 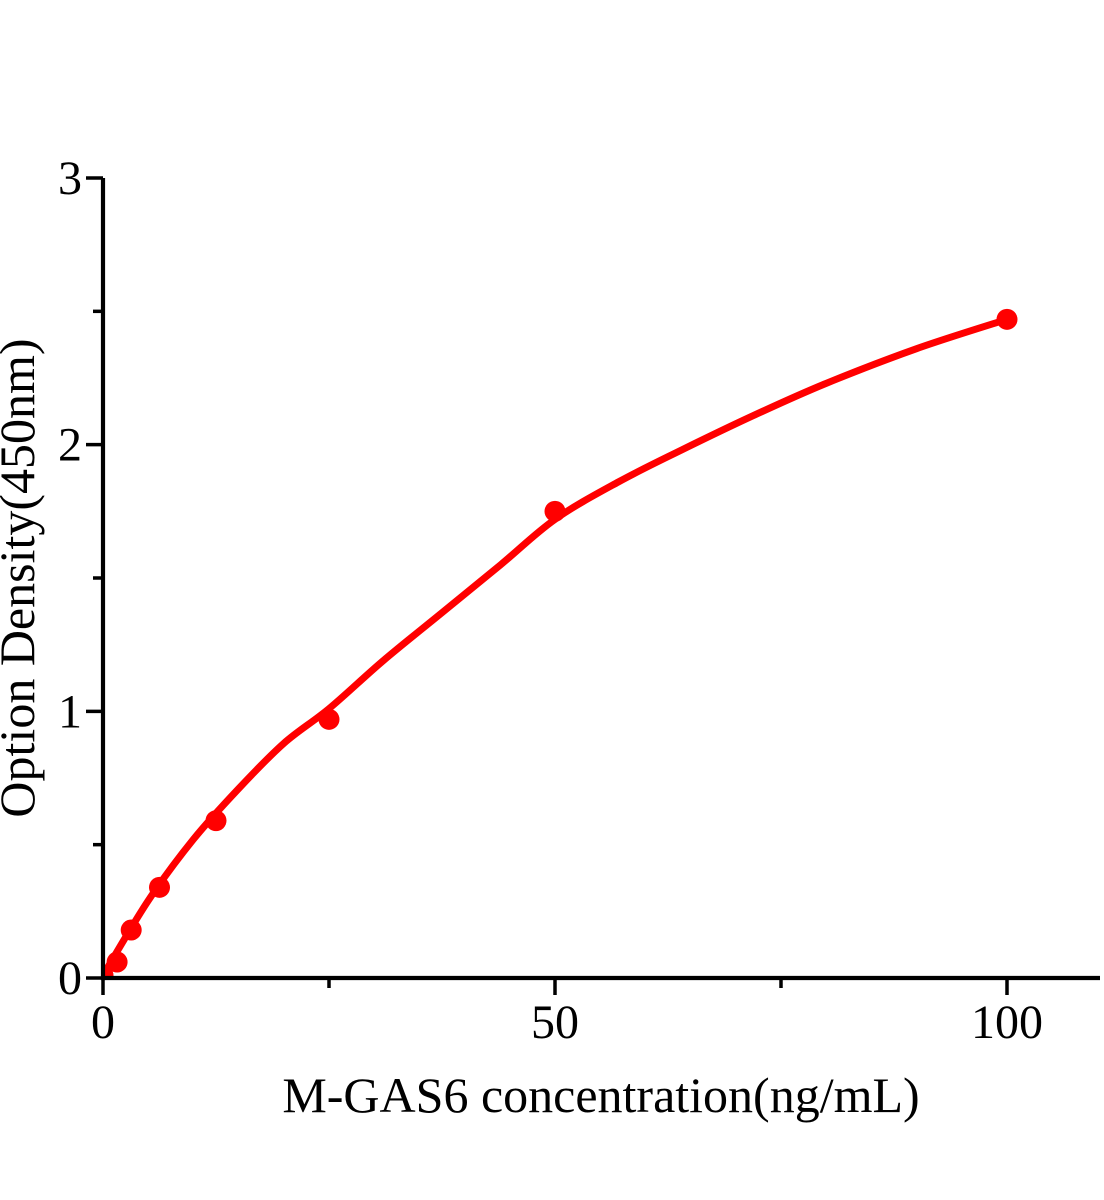 I want to click on x-tick-label: 100, so click(x=1007, y=1022).